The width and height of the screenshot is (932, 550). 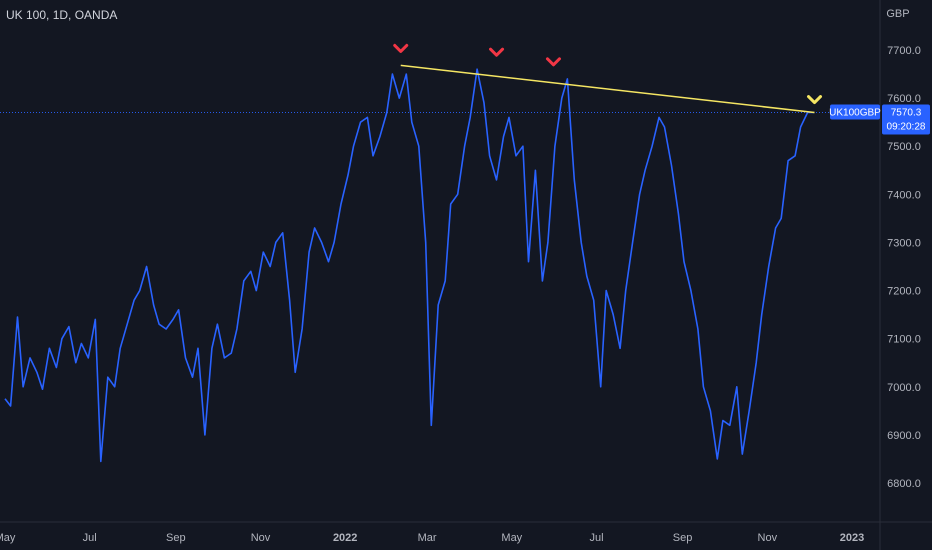 What do you see at coordinates (906, 119) in the screenshot?
I see `price-tag-box` at bounding box center [906, 119].